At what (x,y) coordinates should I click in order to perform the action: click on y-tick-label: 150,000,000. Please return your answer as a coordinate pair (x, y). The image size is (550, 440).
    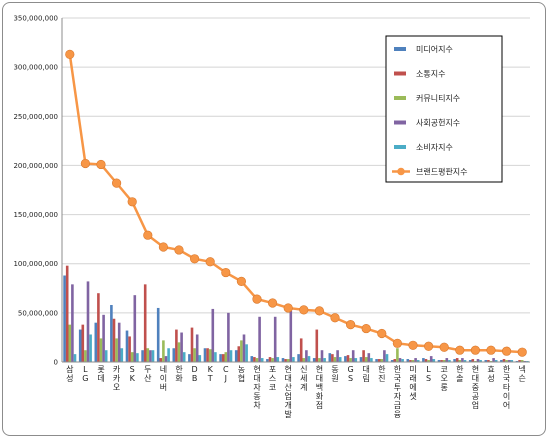
    Looking at the image, I should click on (35, 215).